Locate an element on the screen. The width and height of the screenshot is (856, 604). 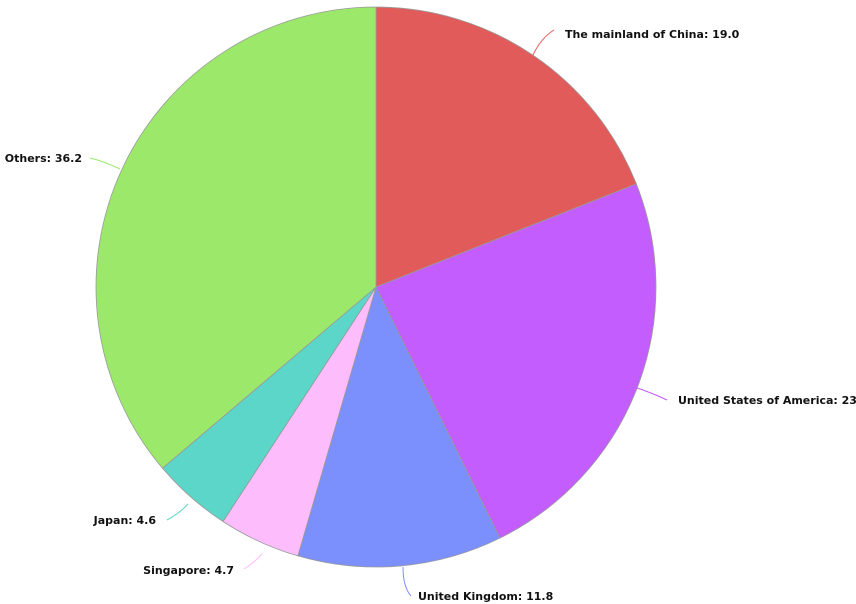
pie-slice-mainland-china is located at coordinates (506, 147).